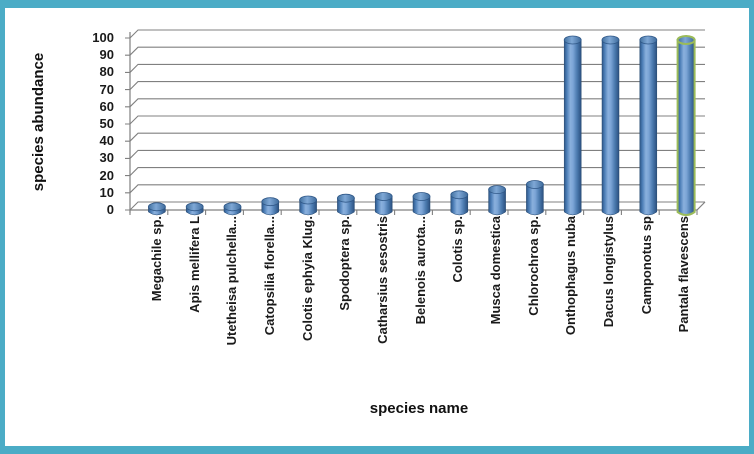 The width and height of the screenshot is (754, 454). Describe the element at coordinates (345, 263) in the screenshot. I see `x-category-label: Spodoptera sp.` at that location.